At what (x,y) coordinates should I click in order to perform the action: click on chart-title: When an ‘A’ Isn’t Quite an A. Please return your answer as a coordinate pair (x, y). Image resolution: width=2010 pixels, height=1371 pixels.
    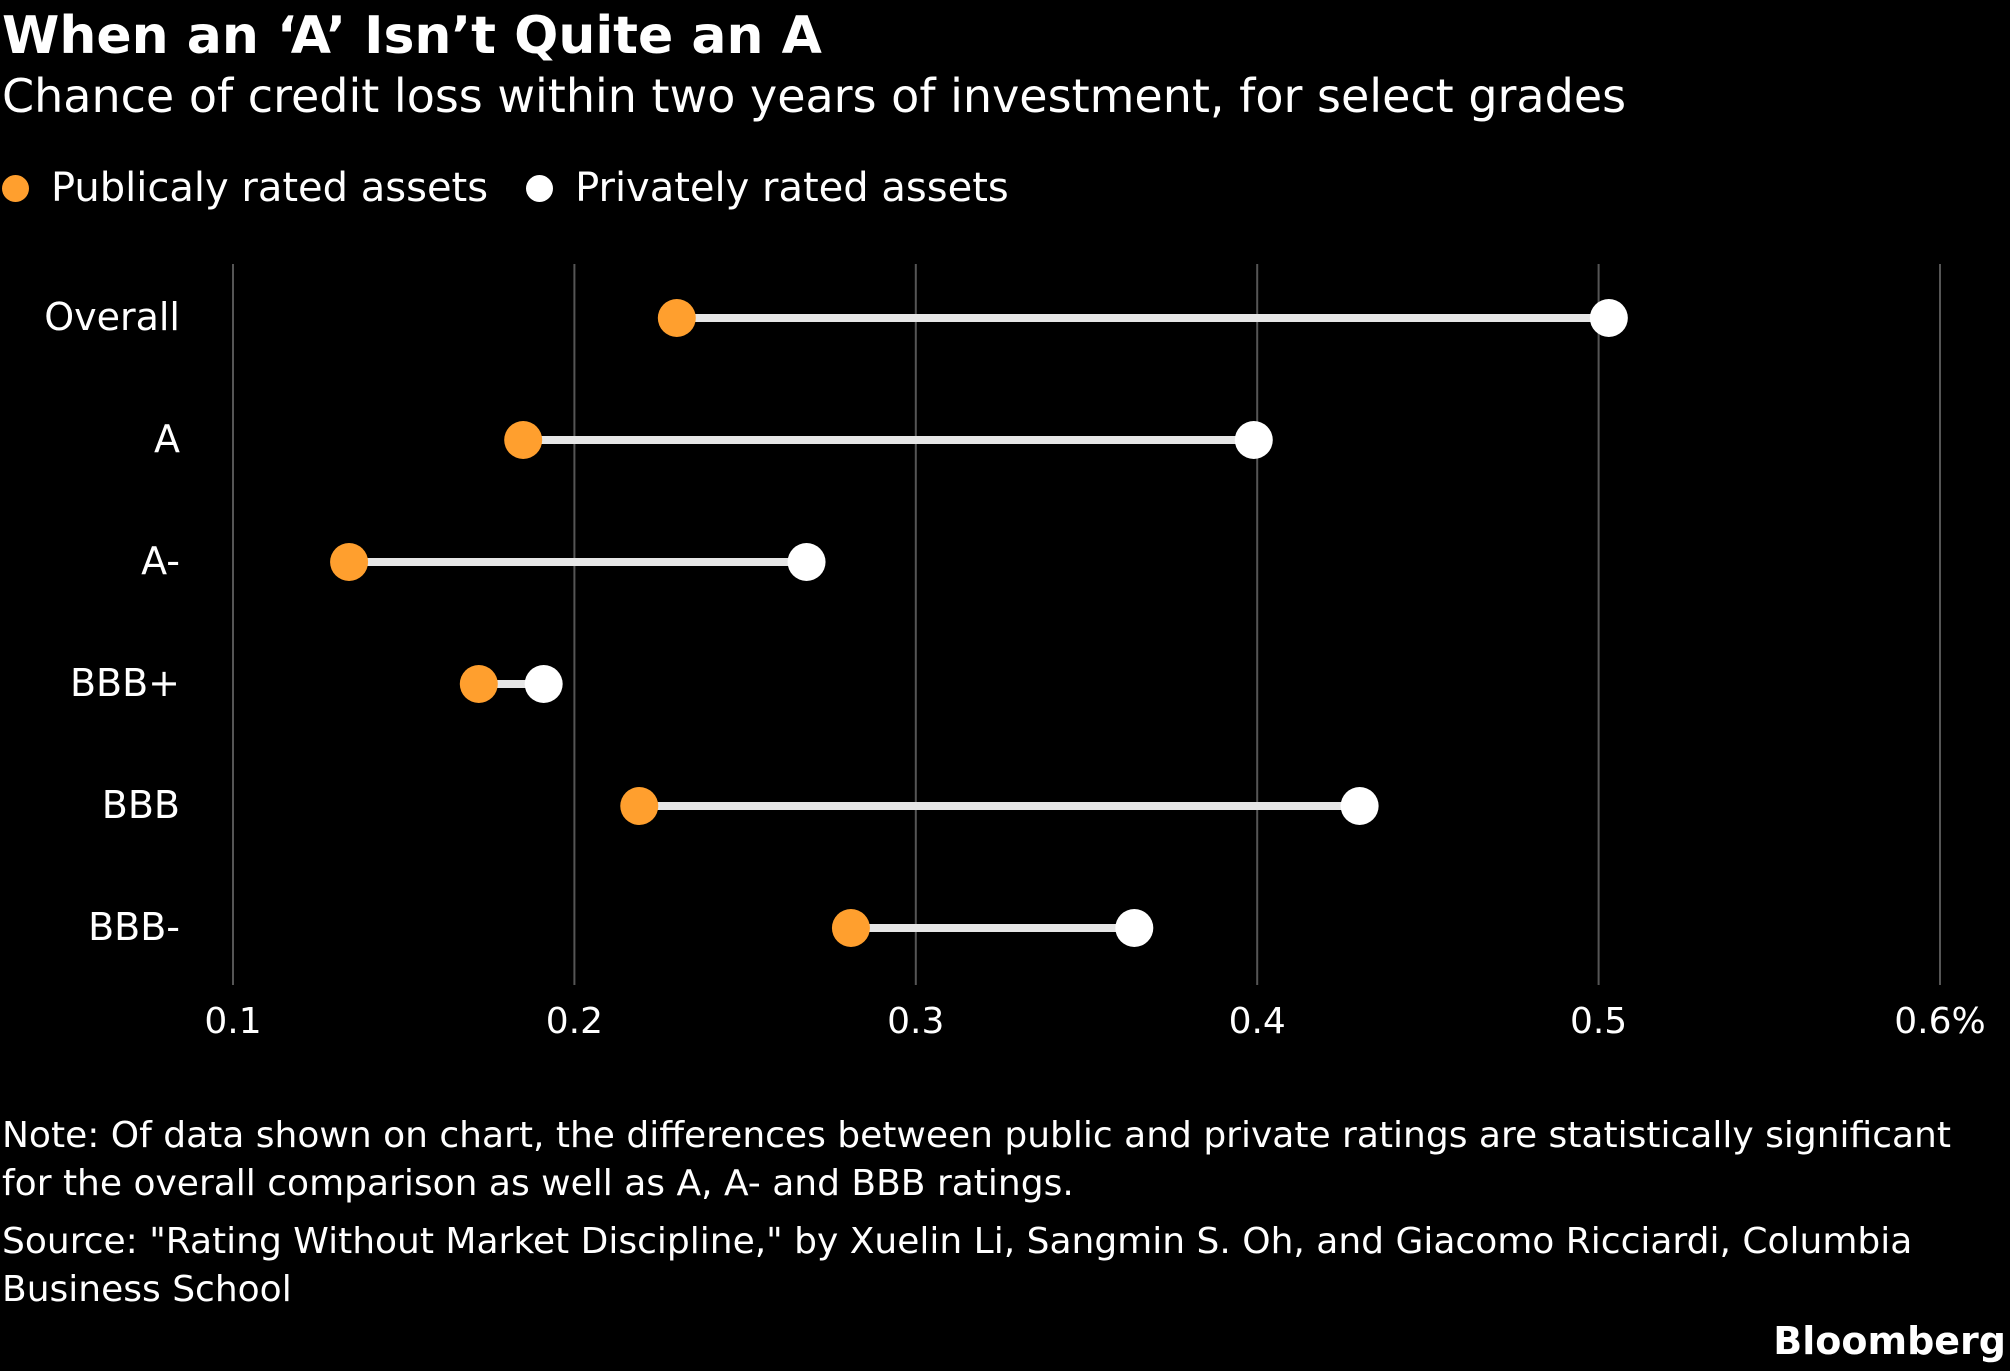
    Looking at the image, I should click on (412, 36).